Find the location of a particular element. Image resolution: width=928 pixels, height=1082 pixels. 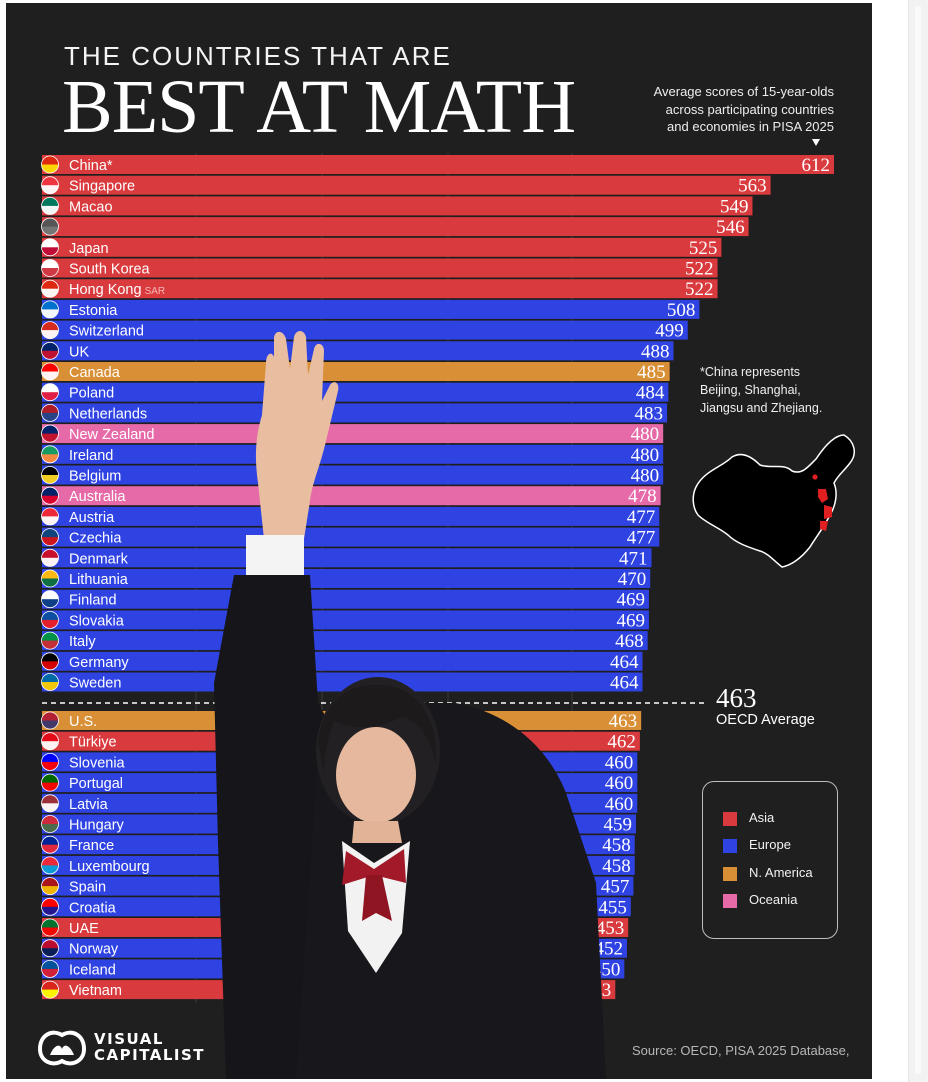

legend-label: Asia is located at coordinates (762, 817).